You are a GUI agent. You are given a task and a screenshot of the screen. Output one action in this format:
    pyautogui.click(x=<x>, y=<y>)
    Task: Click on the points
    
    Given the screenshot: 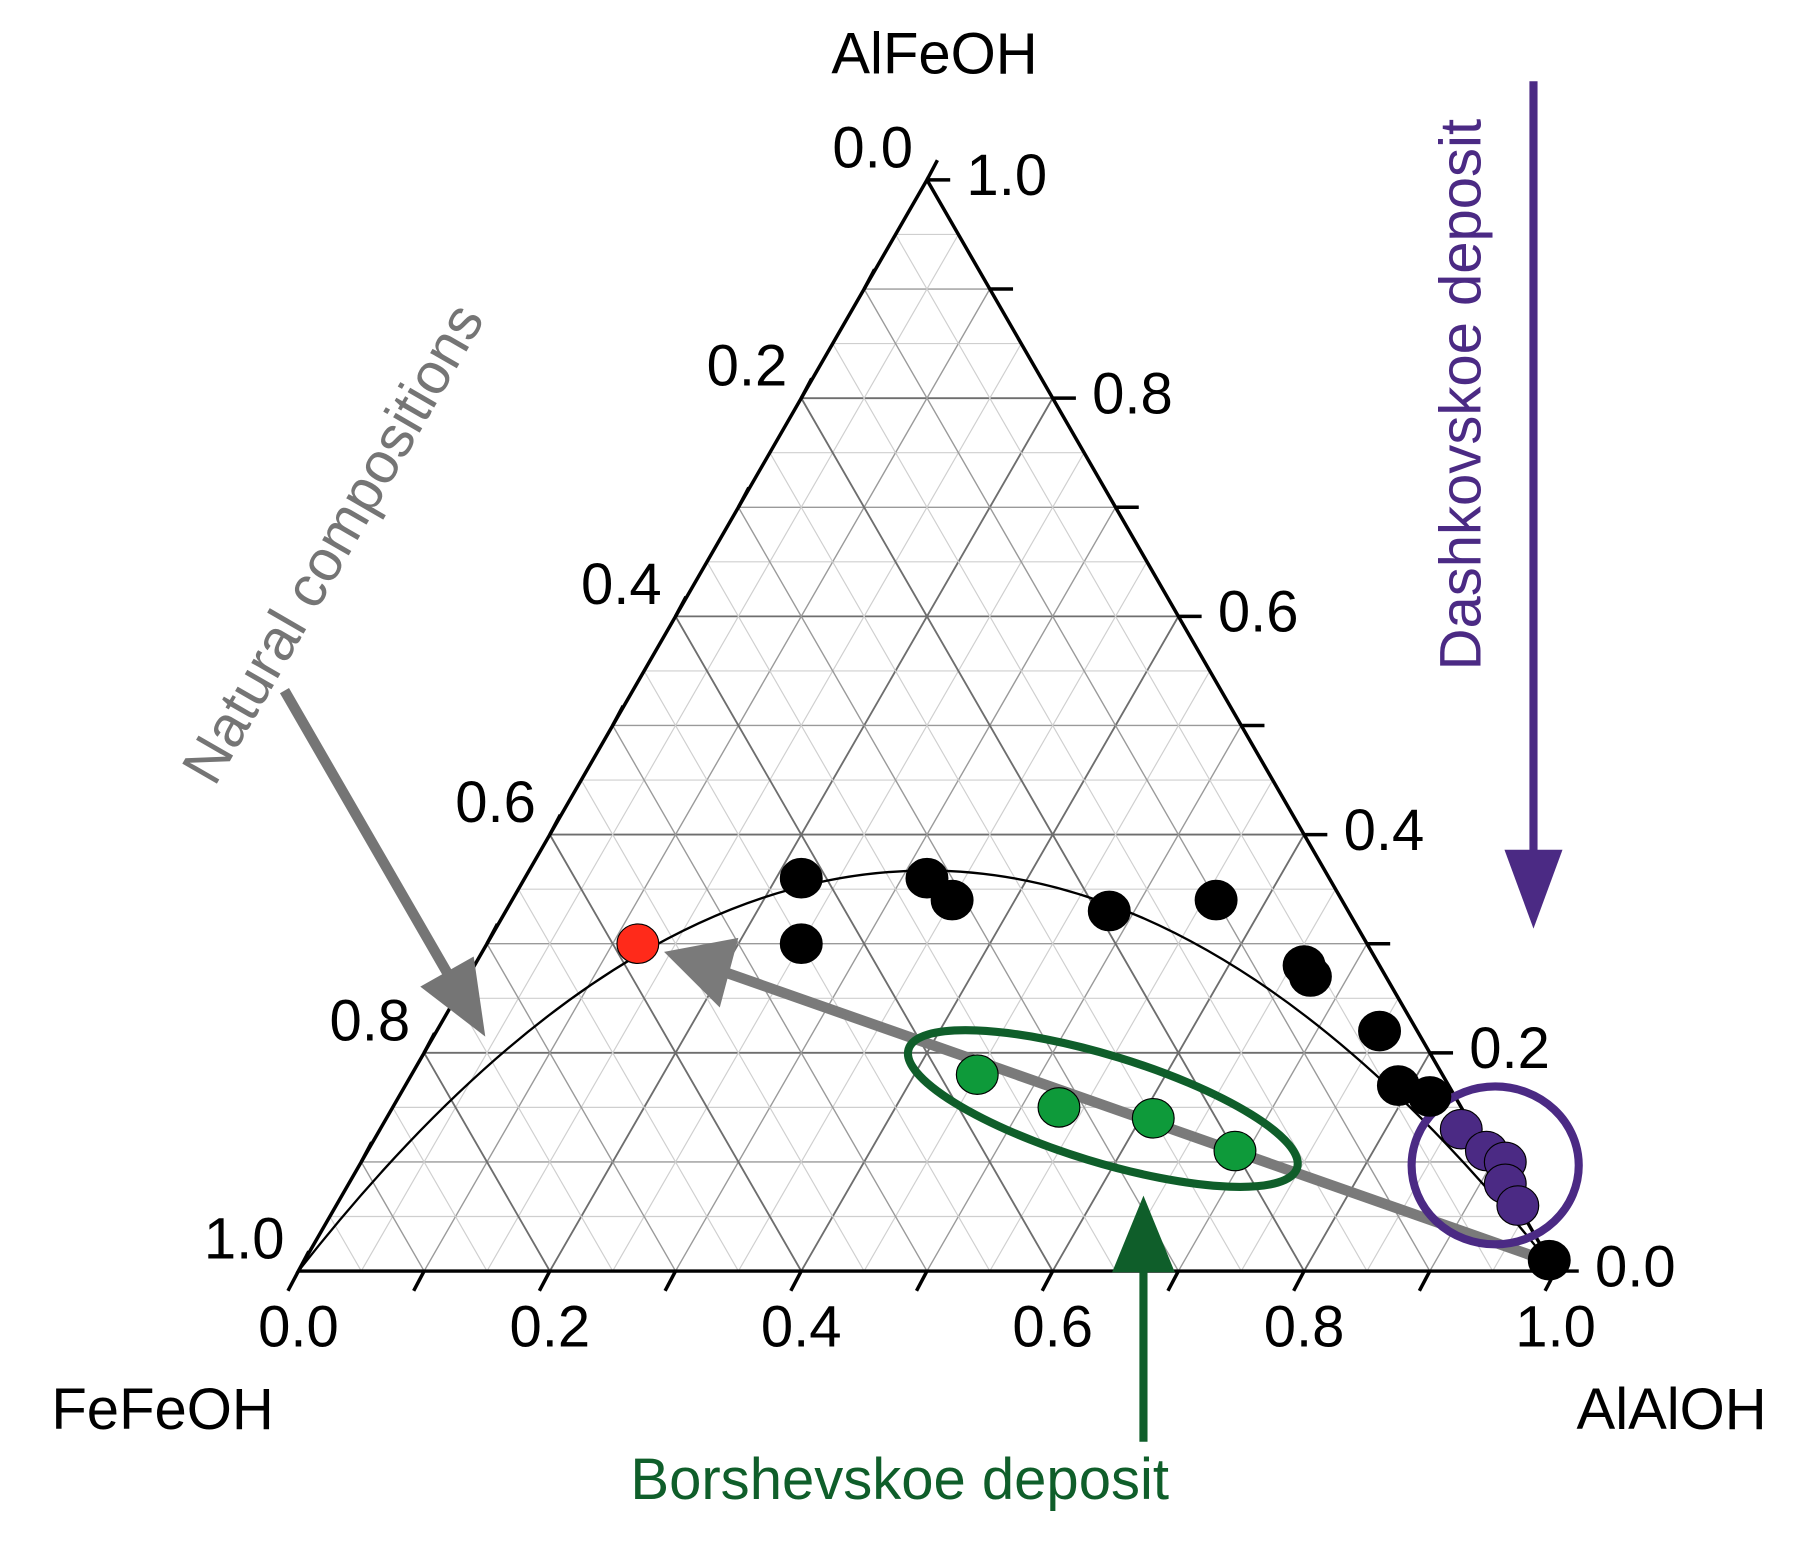 What is the action you would take?
    pyautogui.click(x=1093, y=1069)
    